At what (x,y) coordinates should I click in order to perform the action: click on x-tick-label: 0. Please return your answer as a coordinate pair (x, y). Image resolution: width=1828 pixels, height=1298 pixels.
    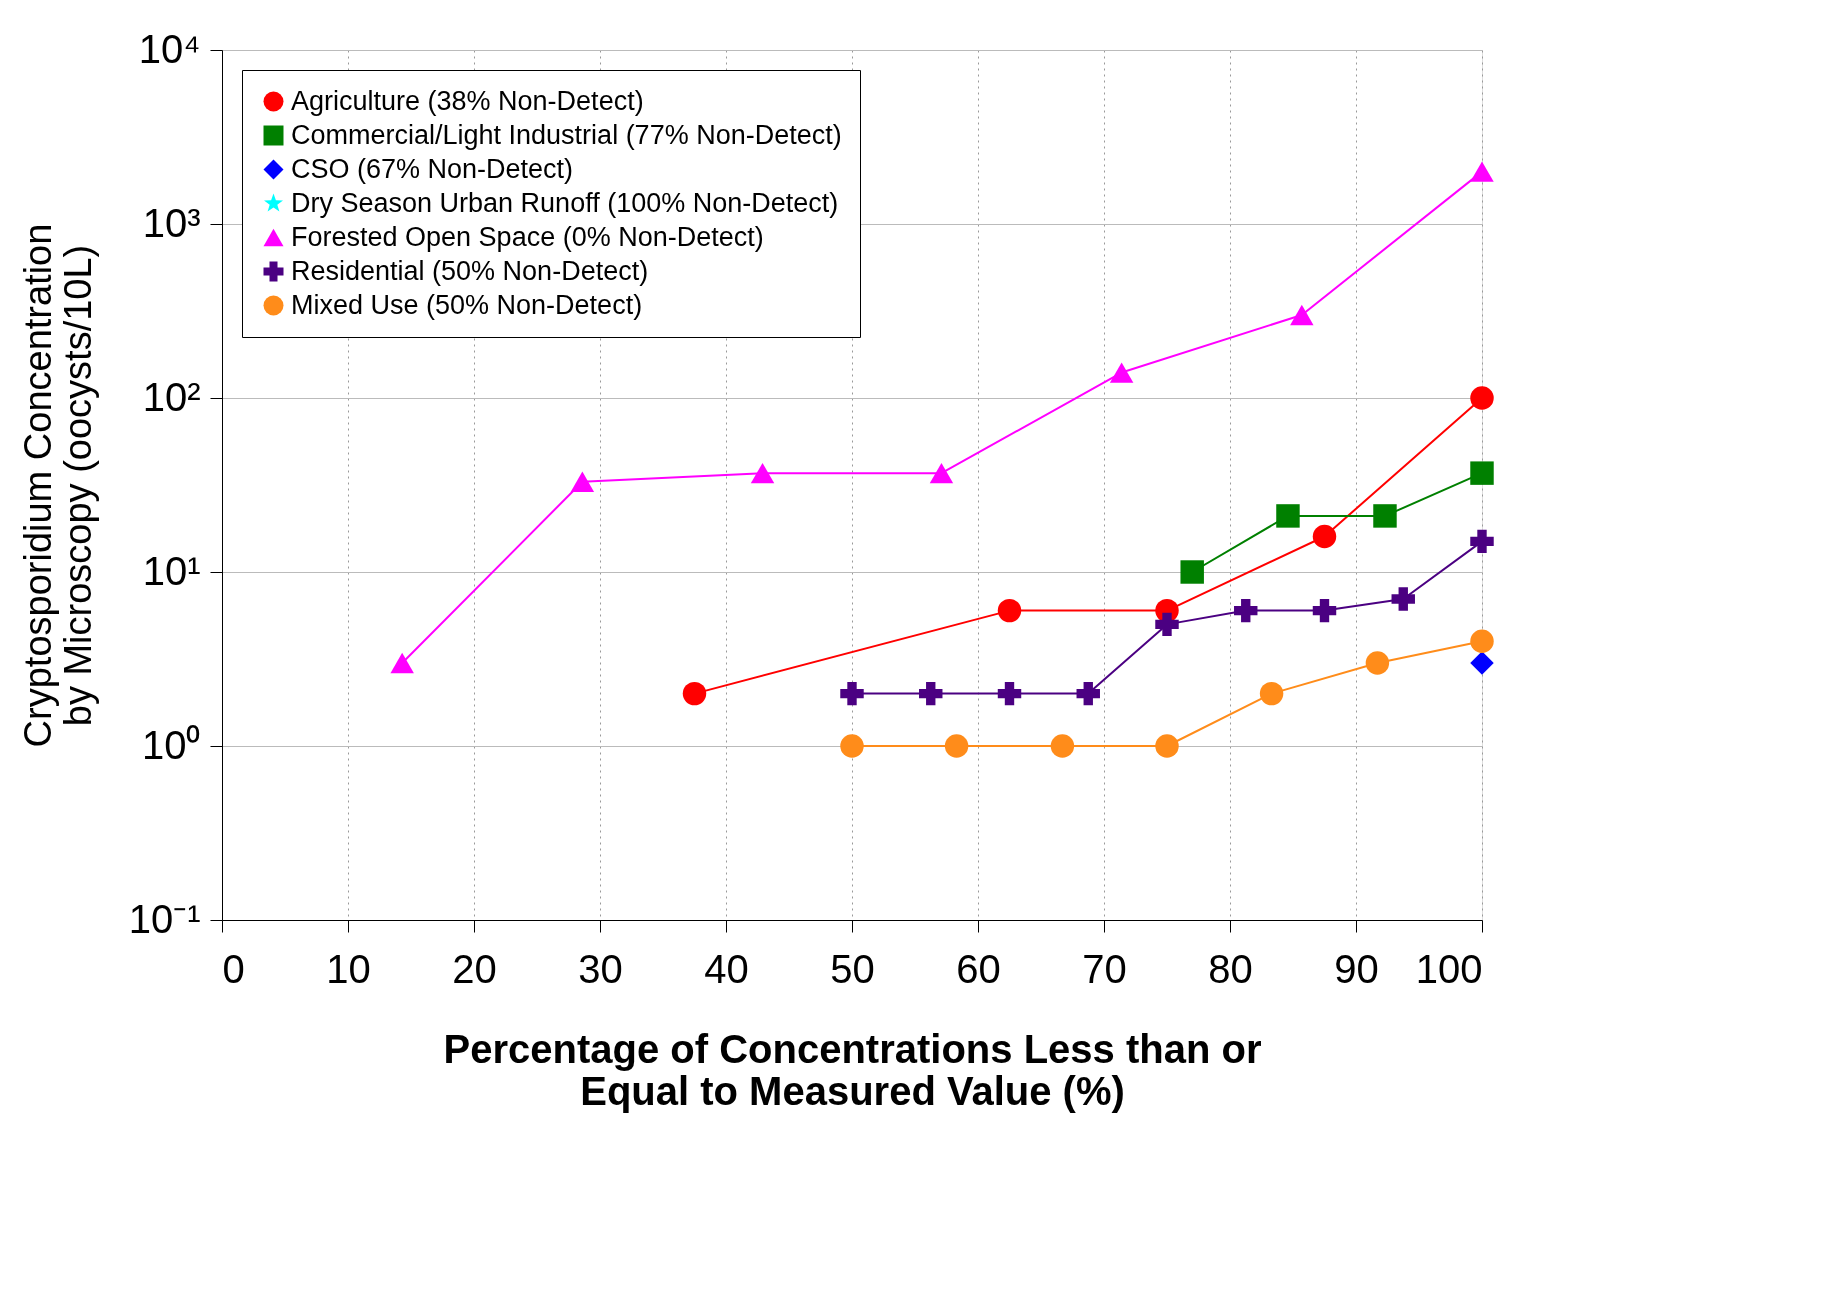
    Looking at the image, I should click on (233, 968).